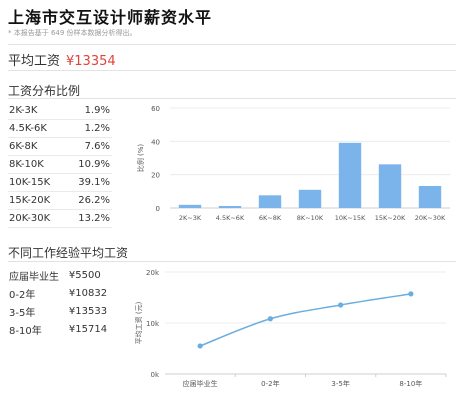 The height and width of the screenshot is (400, 462). I want to click on range-cell: 10K-15K, so click(36, 182).